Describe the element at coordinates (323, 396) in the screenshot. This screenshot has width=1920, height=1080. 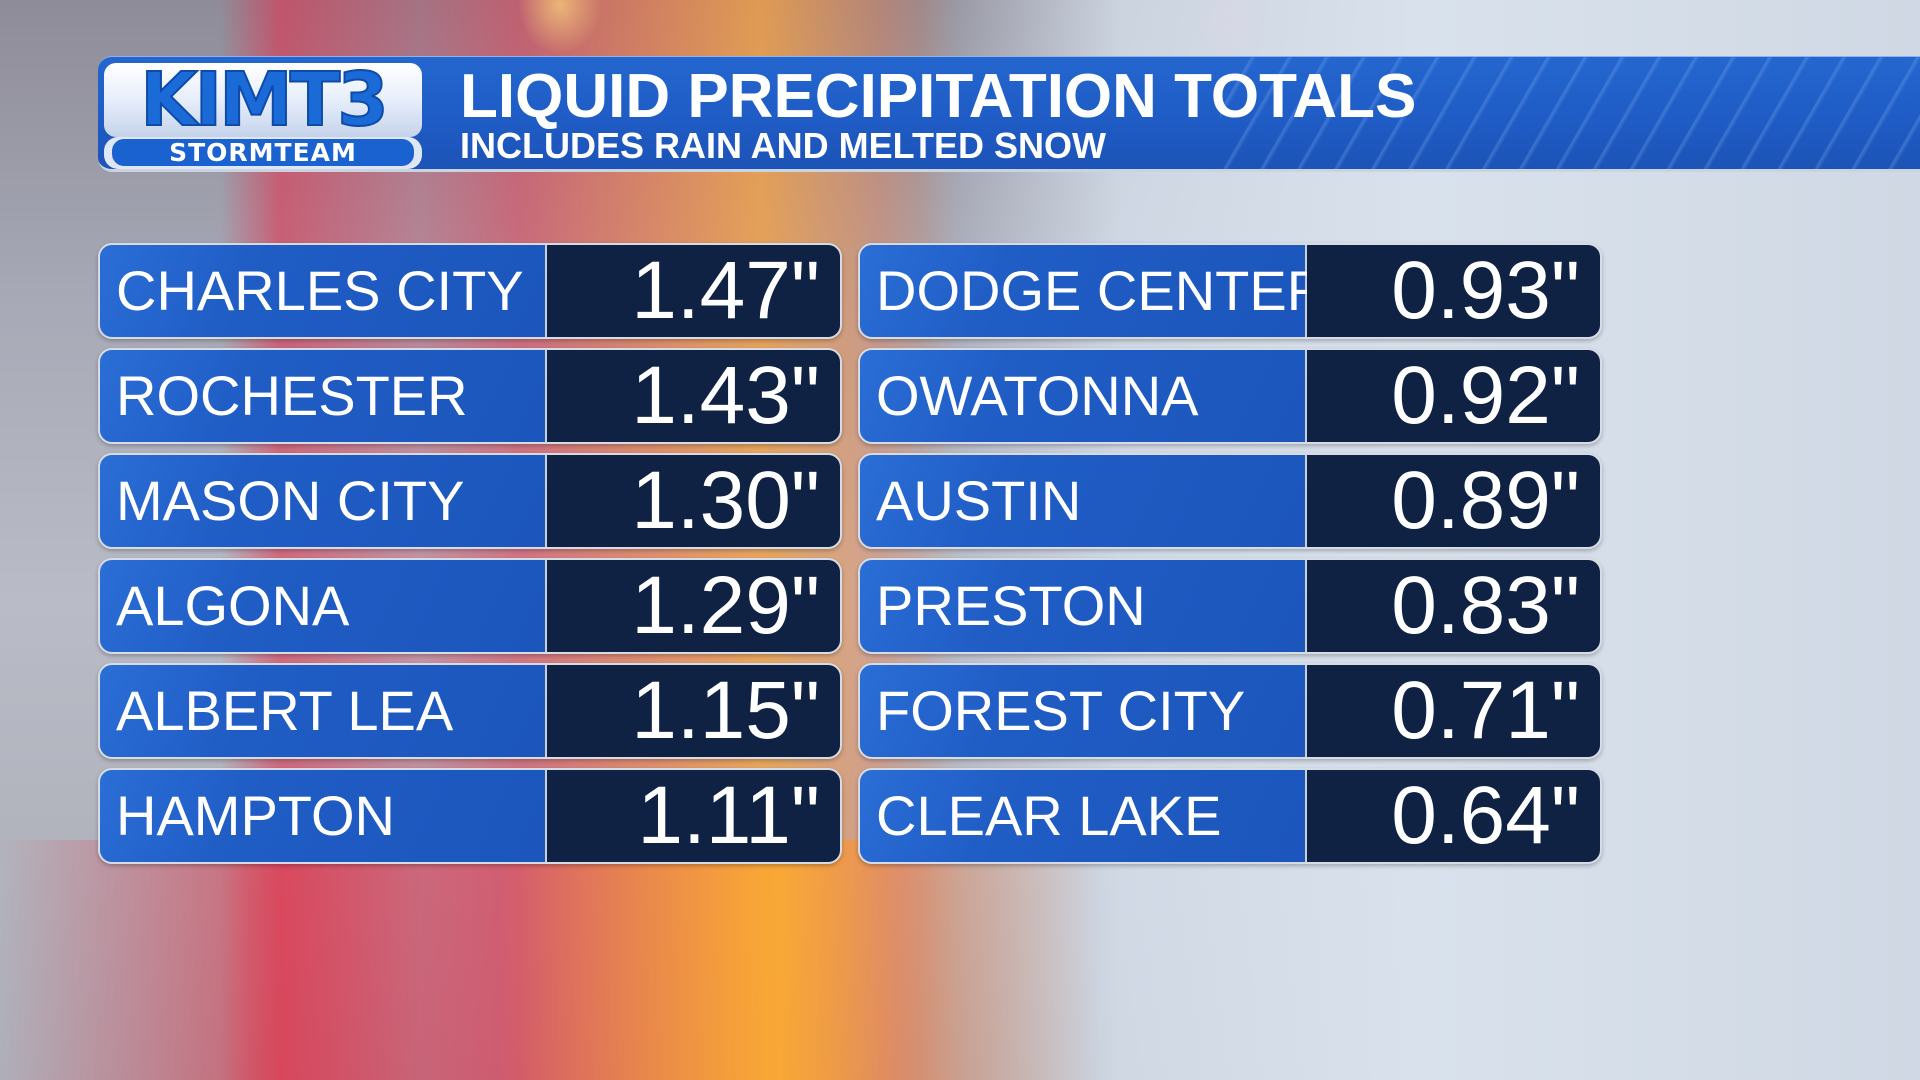
I see `location-name: ROCHESTER` at that location.